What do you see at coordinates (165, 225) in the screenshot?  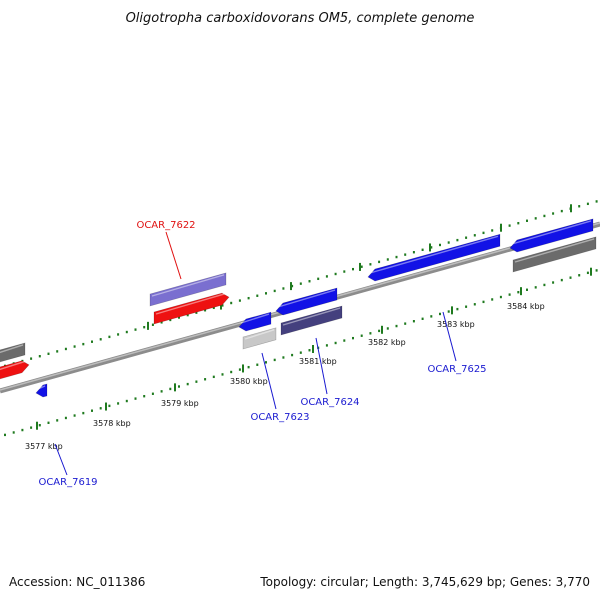 I see `gene-label: OCAR_7622` at bounding box center [165, 225].